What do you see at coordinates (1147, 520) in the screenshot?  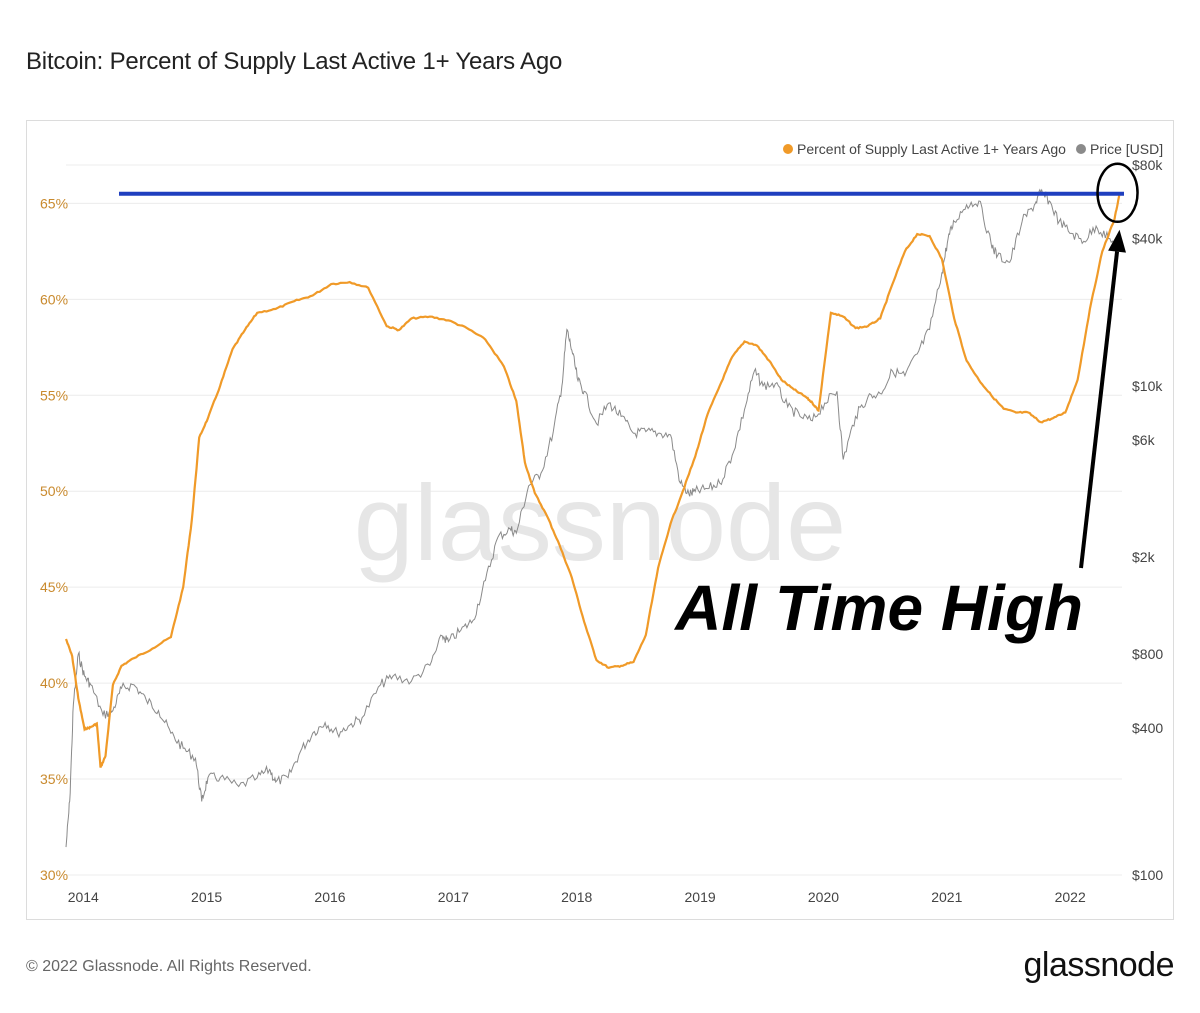 I see `right-axis: $100 $400 $800 $2k $6k $10k $40k $80k` at bounding box center [1147, 520].